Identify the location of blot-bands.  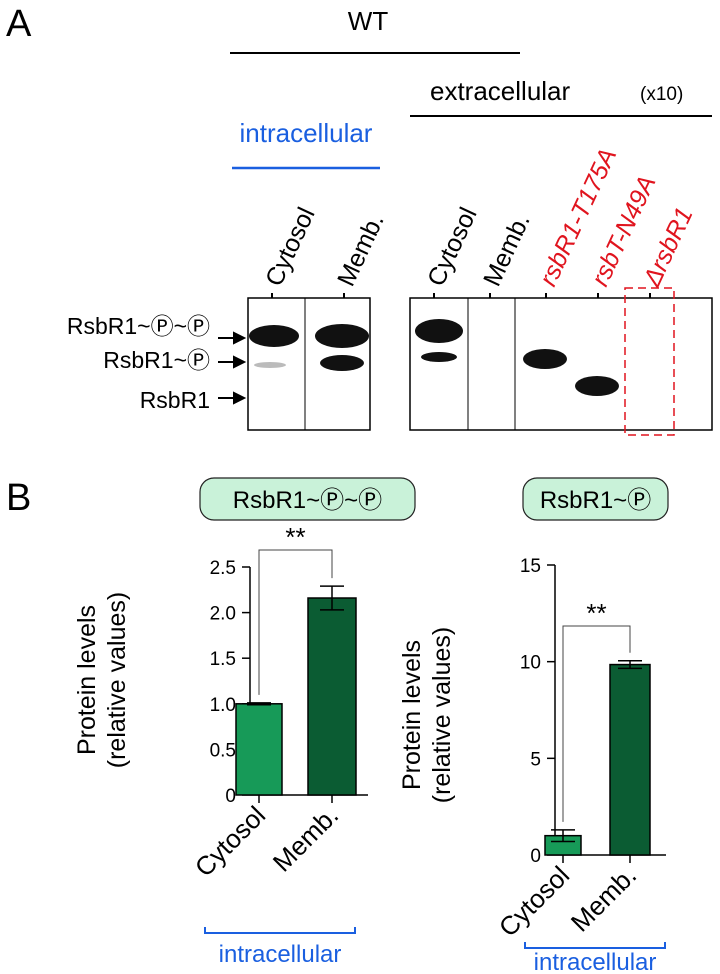
(434, 357).